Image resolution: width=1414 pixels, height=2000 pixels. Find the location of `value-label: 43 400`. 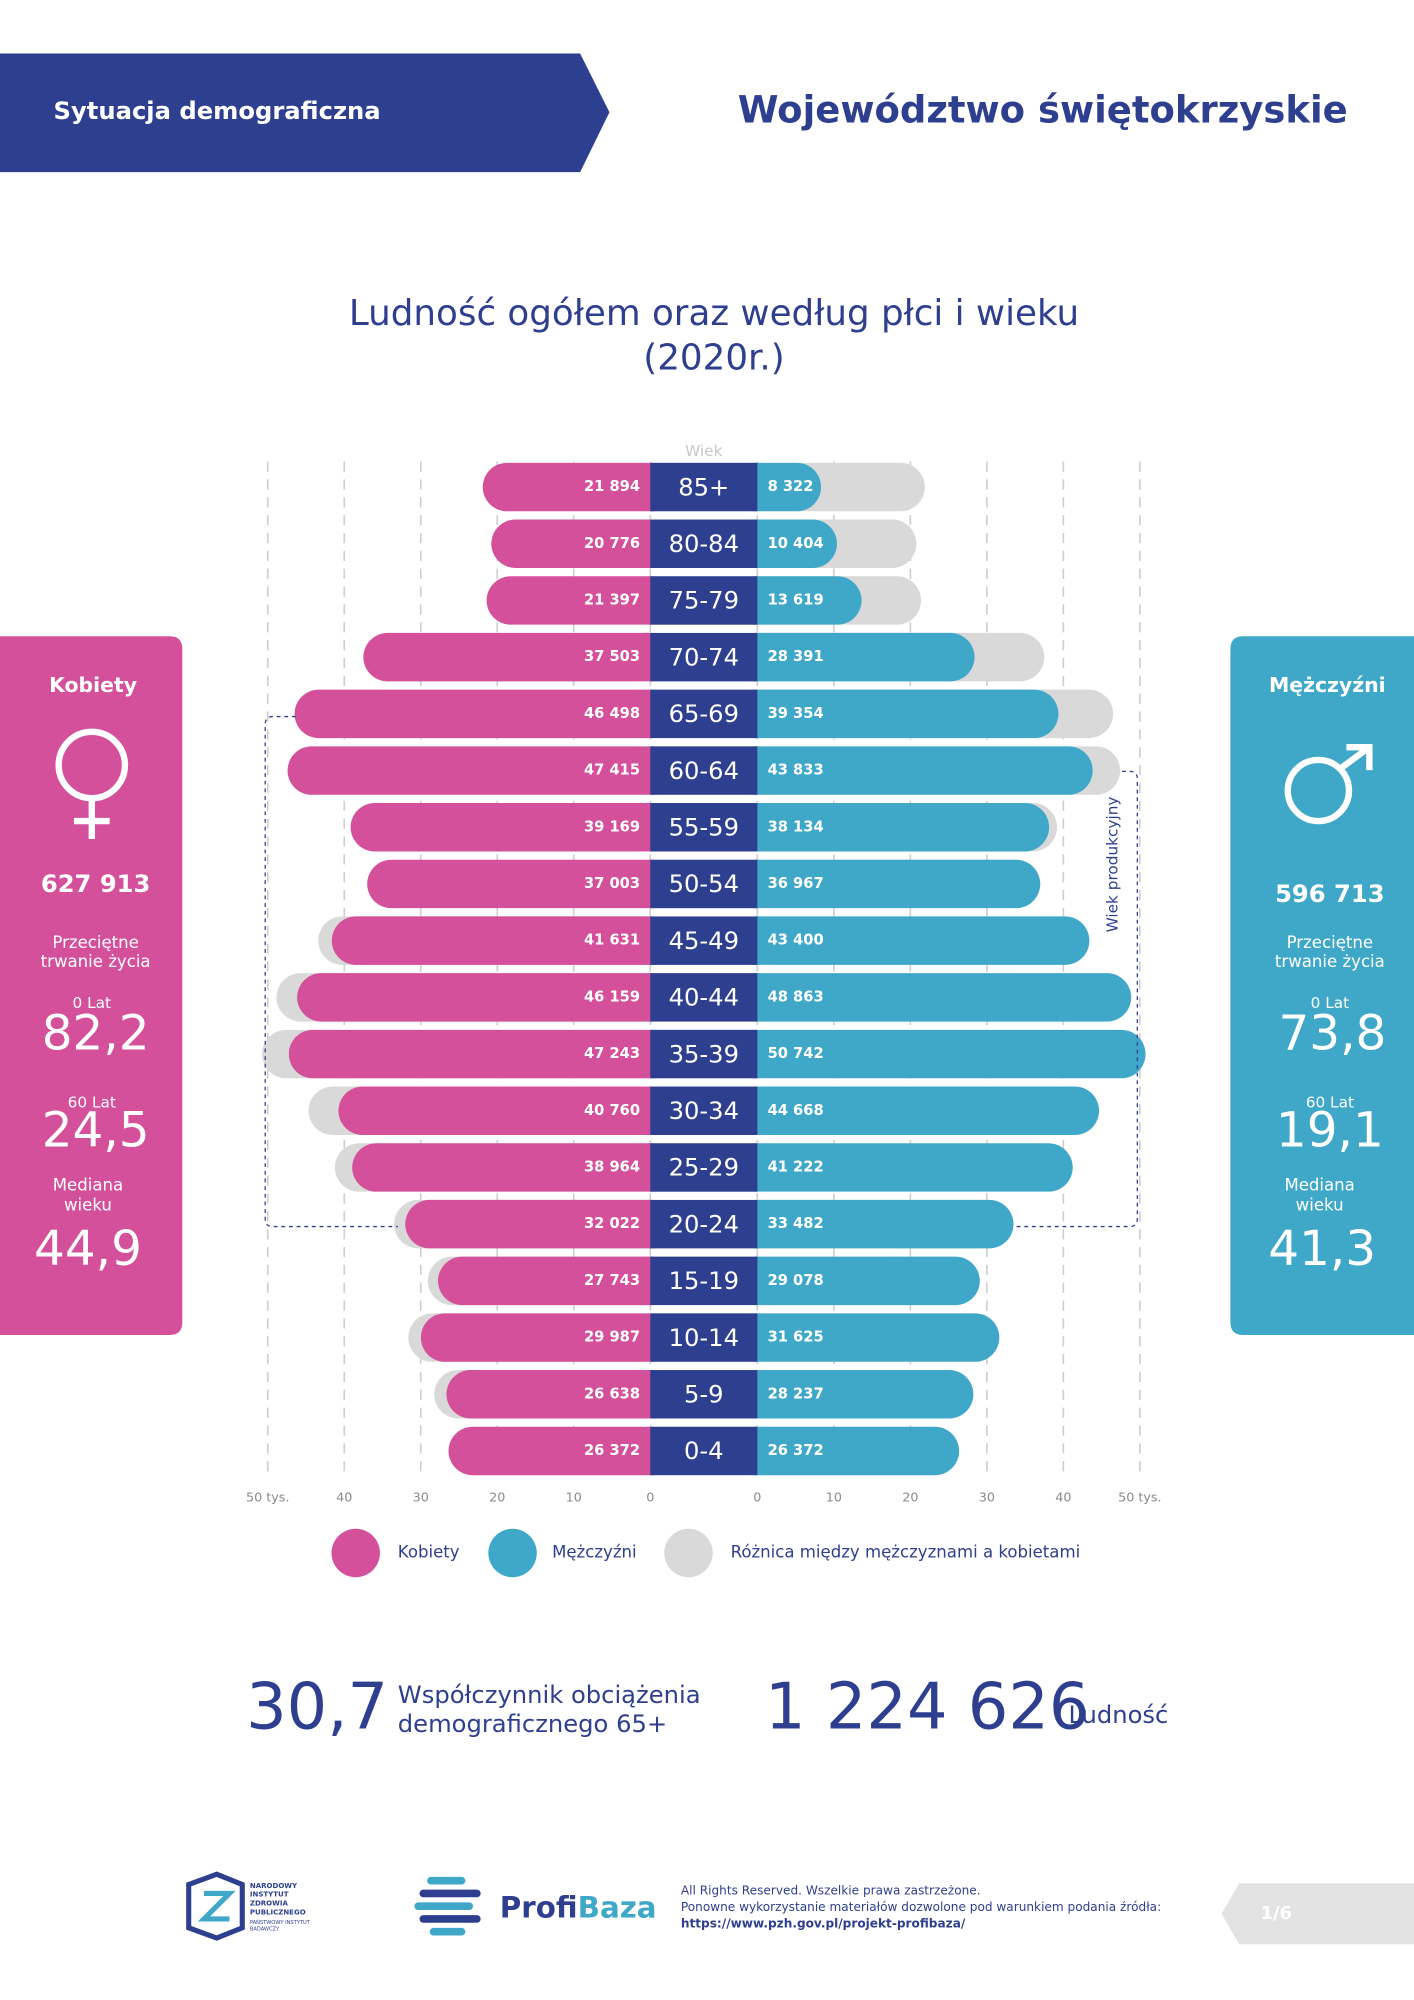

value-label: 43 400 is located at coordinates (796, 940).